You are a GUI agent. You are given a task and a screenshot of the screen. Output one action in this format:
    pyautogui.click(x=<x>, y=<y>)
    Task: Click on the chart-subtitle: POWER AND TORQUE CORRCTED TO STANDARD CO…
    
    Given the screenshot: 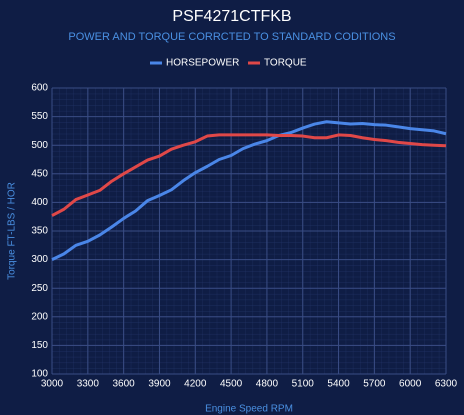 What is the action you would take?
    pyautogui.click(x=231, y=37)
    